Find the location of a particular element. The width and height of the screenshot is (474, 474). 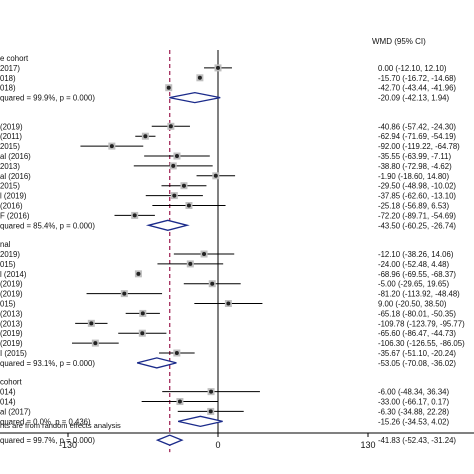

ci-value: -29.50 (-48.98, -10.02) is located at coordinates (417, 186).